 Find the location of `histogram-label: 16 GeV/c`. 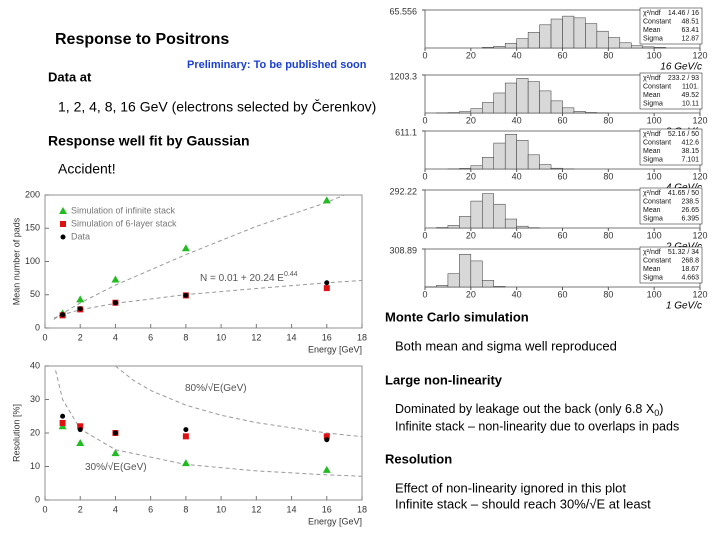

histogram-label: 16 GeV/c is located at coordinates (681, 67).